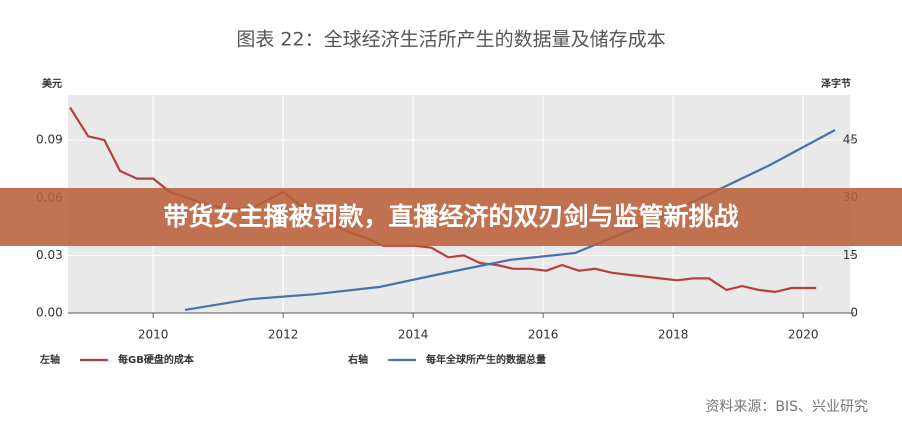  What do you see at coordinates (786, 407) in the screenshot?
I see `source: 资料来源：BIS、兴业研究` at bounding box center [786, 407].